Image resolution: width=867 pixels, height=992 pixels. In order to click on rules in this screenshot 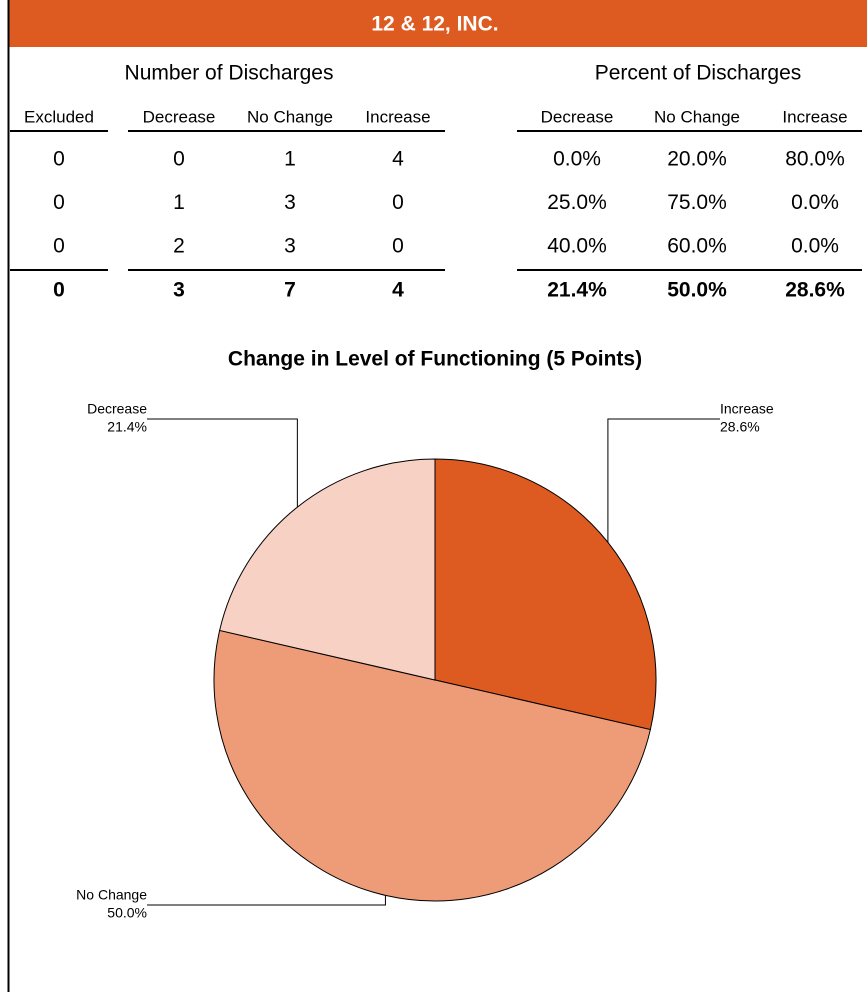, I will do `click(436, 200)`.